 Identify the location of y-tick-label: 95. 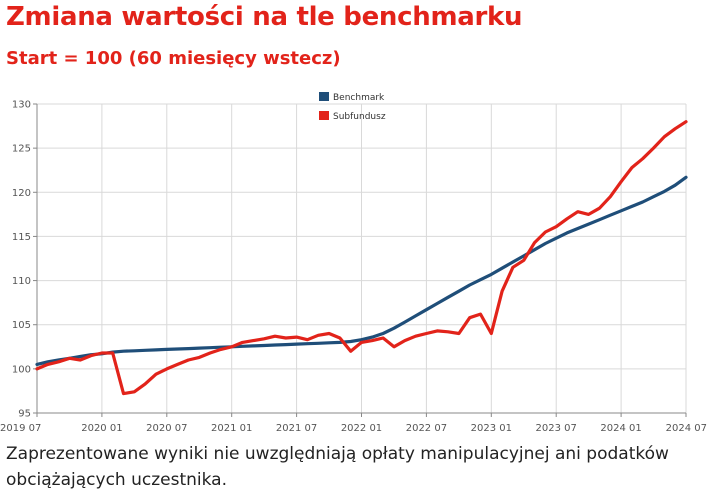
(24, 414).